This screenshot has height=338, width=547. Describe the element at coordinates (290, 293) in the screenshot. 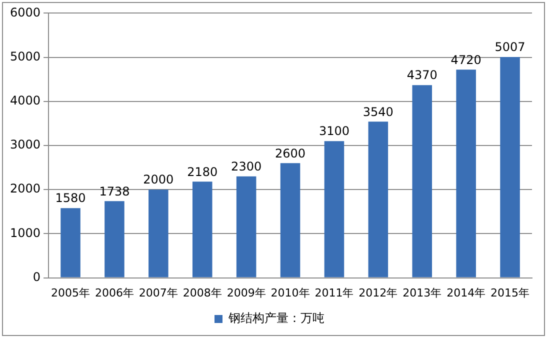

I see `x-tick-label: 2010年` at that location.